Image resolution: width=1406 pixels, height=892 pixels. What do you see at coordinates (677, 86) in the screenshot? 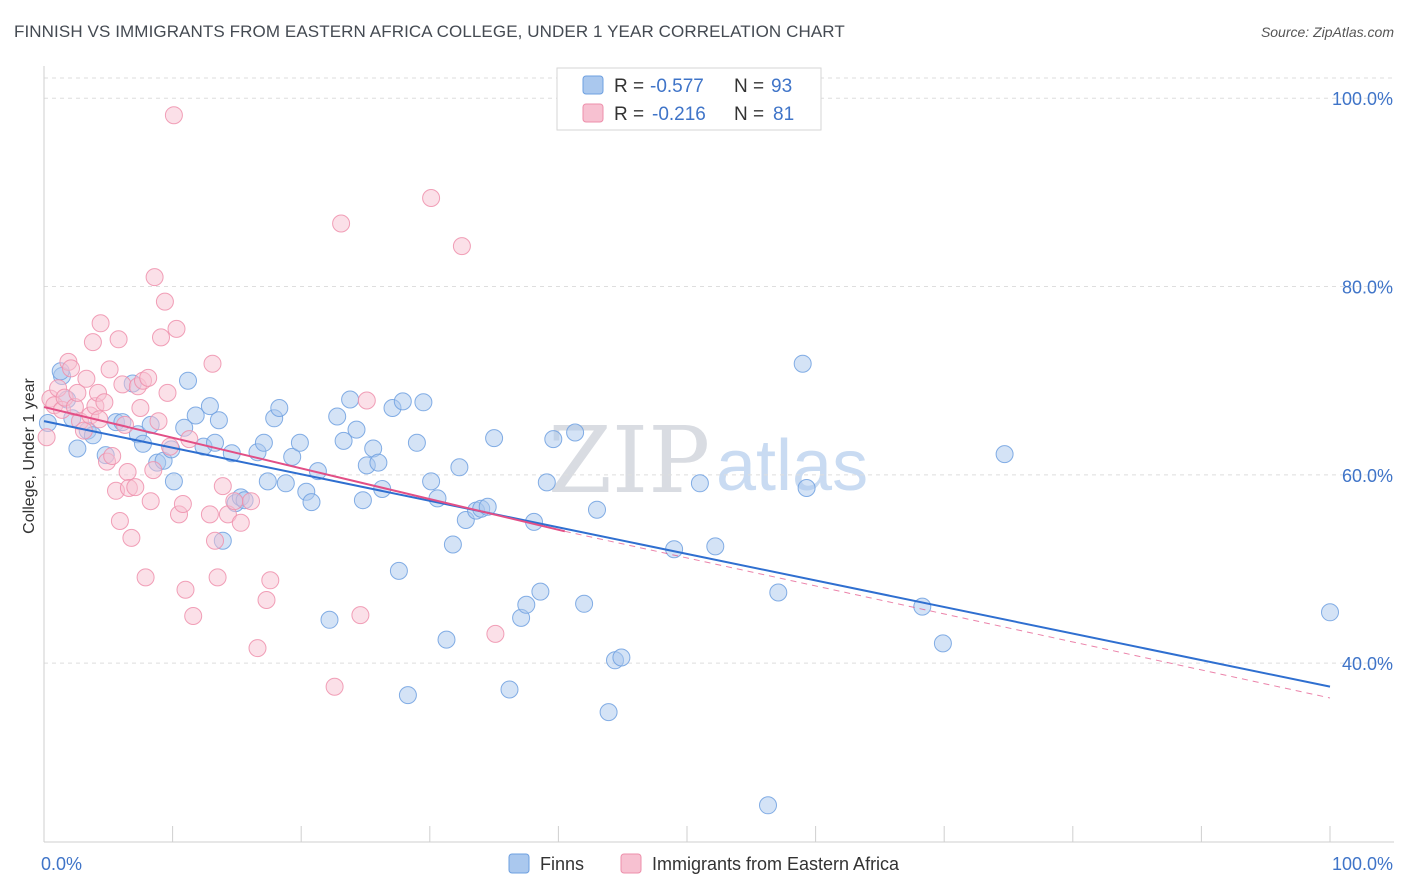
I see `stats-r-value-1: -0.577` at bounding box center [677, 86].